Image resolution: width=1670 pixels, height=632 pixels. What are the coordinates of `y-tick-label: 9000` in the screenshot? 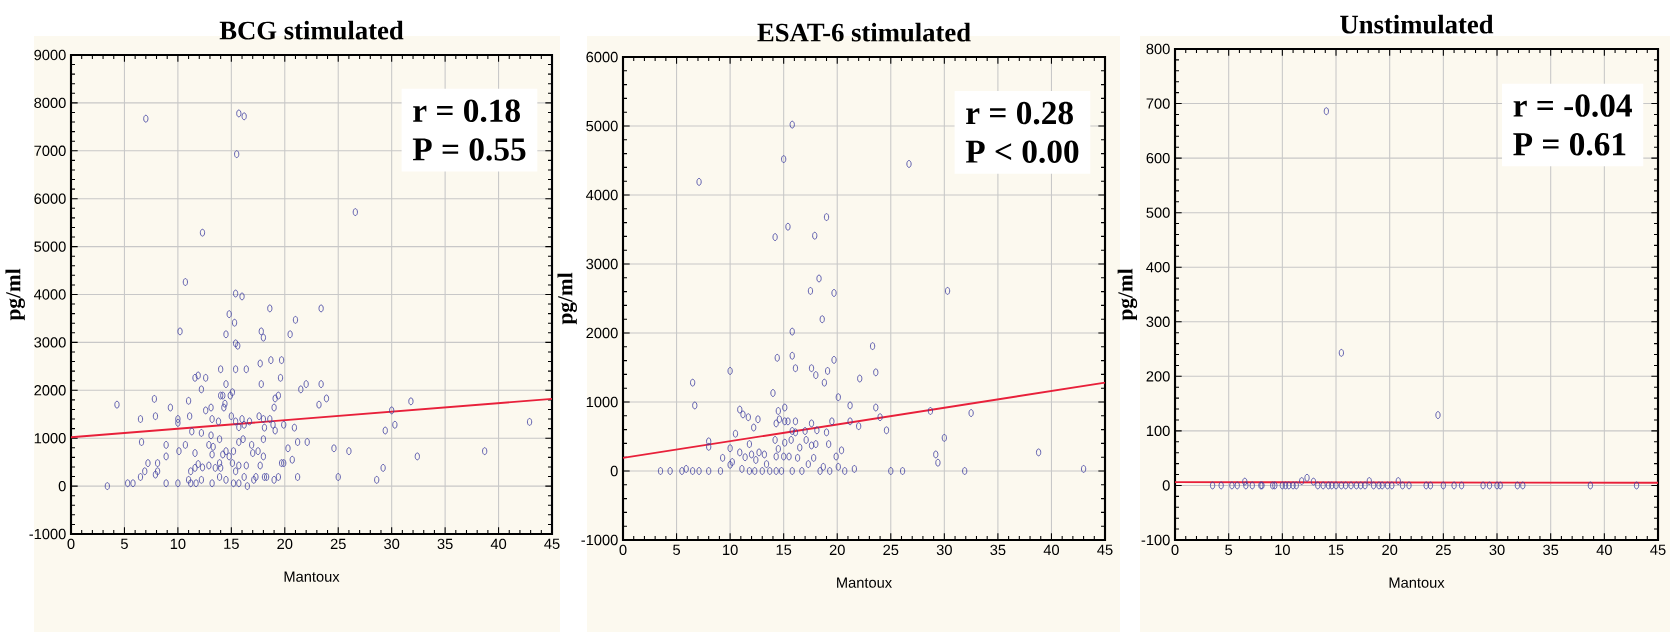 It's located at (50, 55).